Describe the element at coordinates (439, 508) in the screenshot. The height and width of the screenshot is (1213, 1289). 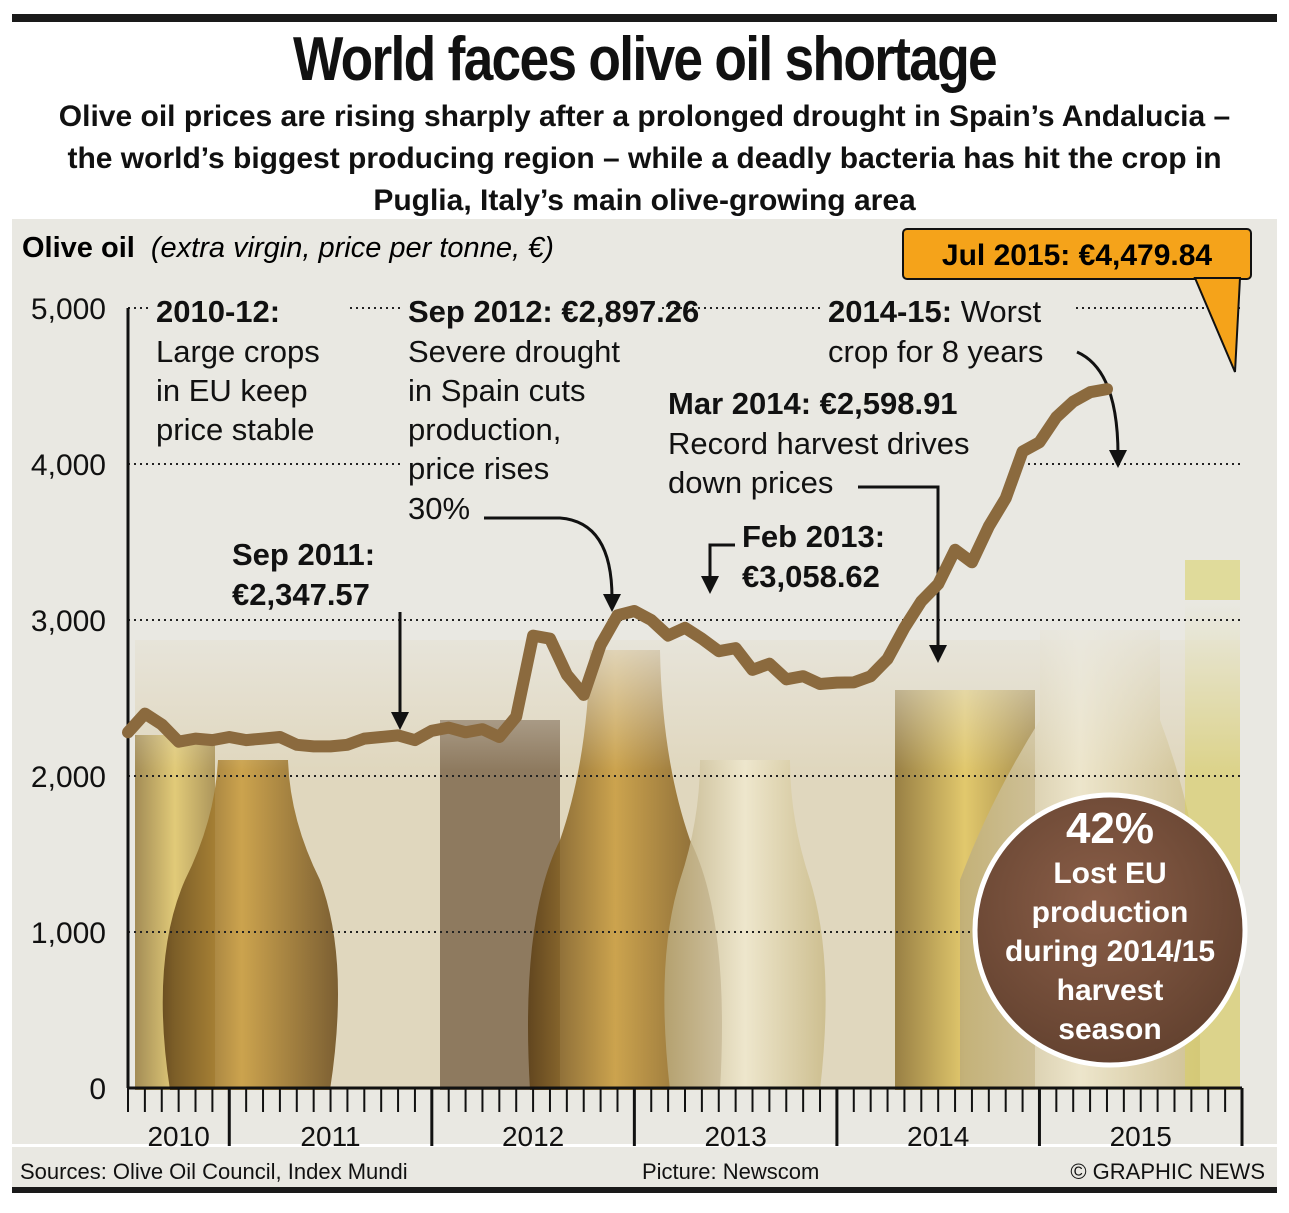
I see `annotation-sep-2012-line5: 30%` at that location.